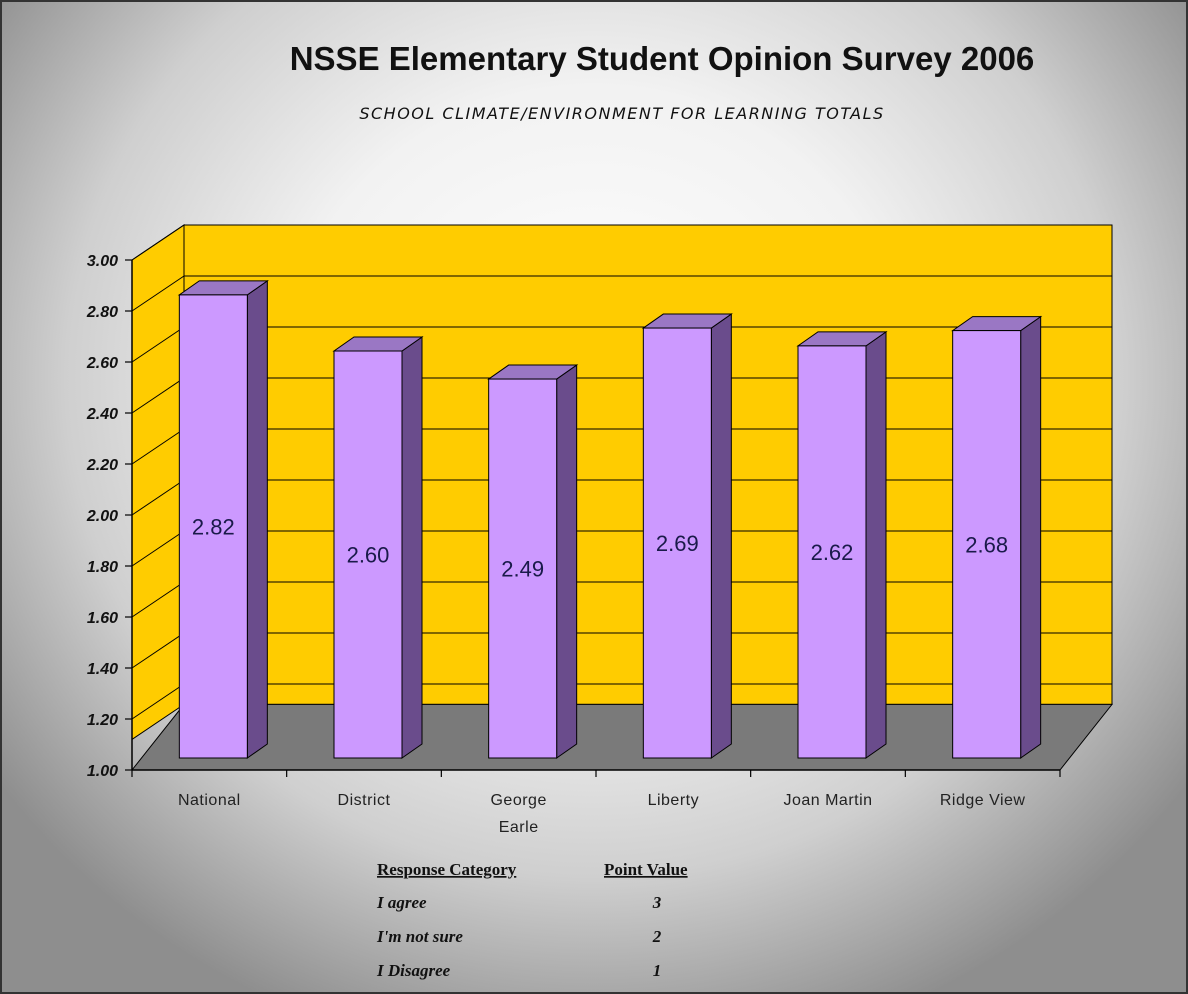 The height and width of the screenshot is (994, 1188). I want to click on data-label: 2.60, so click(368, 555).